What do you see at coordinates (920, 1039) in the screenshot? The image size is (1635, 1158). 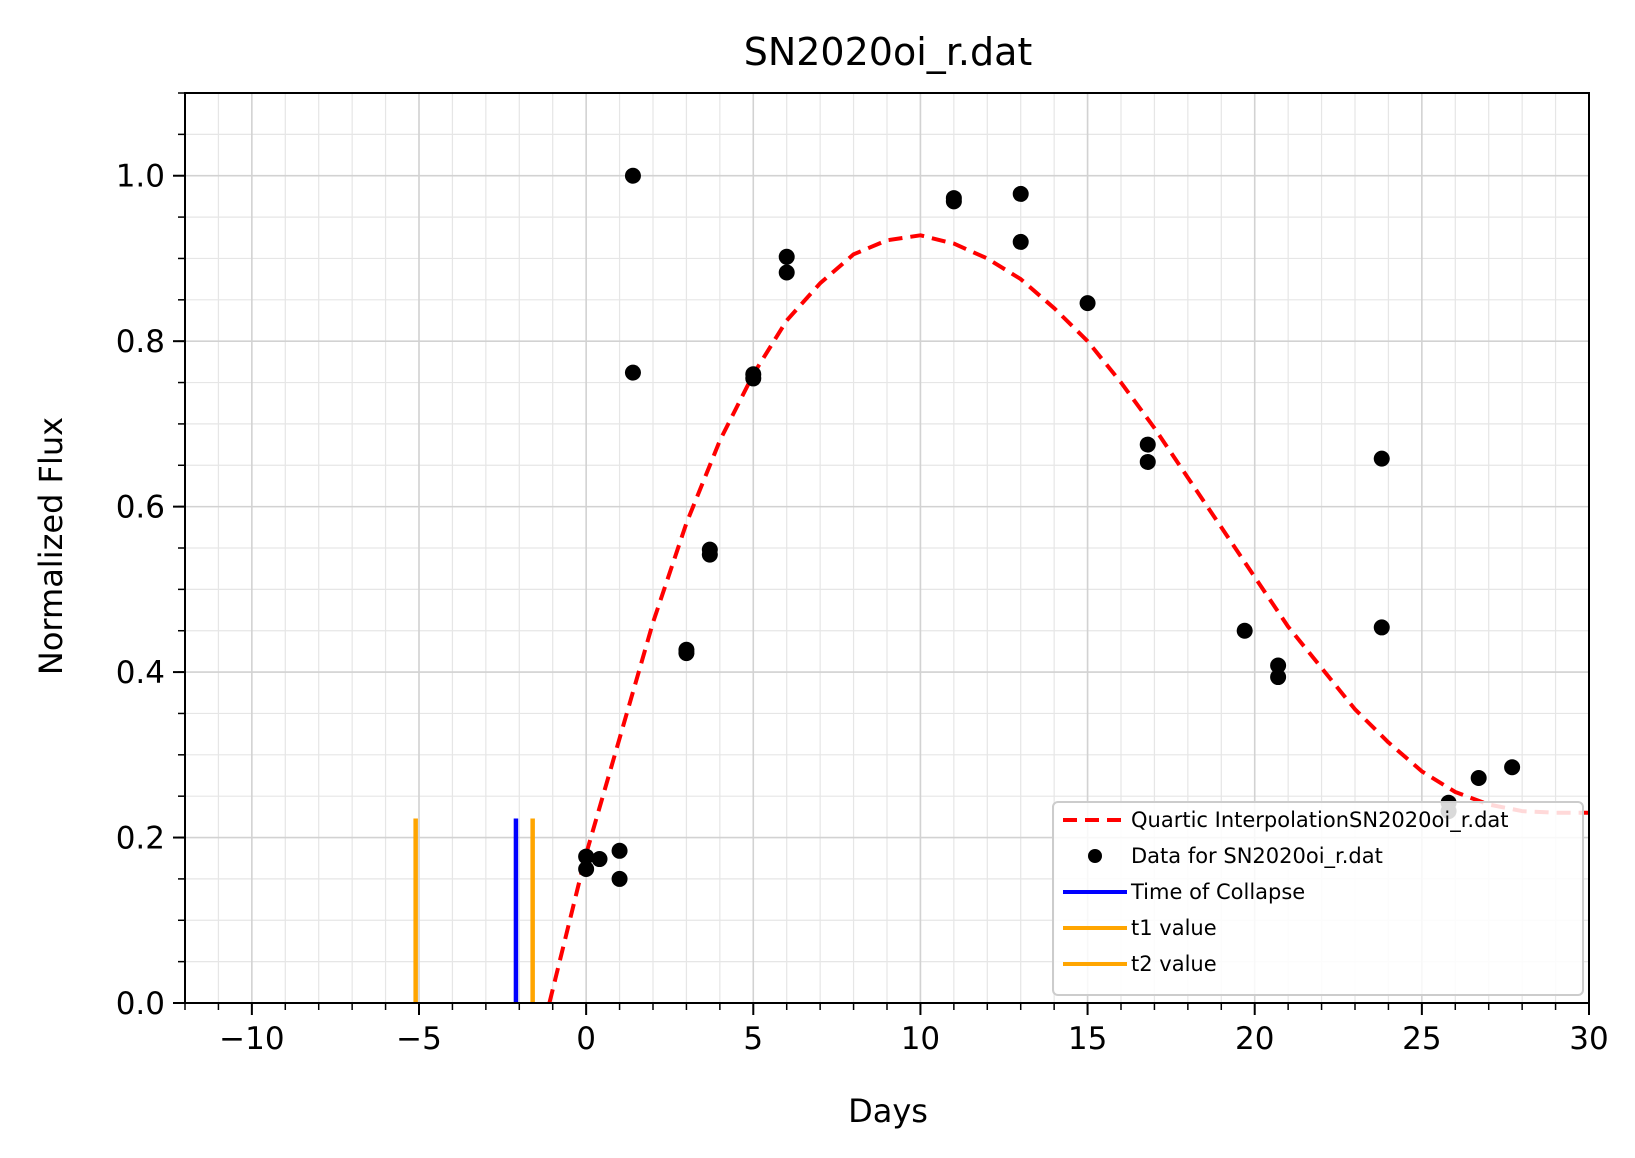 I see `x-tick-label: 10` at bounding box center [920, 1039].